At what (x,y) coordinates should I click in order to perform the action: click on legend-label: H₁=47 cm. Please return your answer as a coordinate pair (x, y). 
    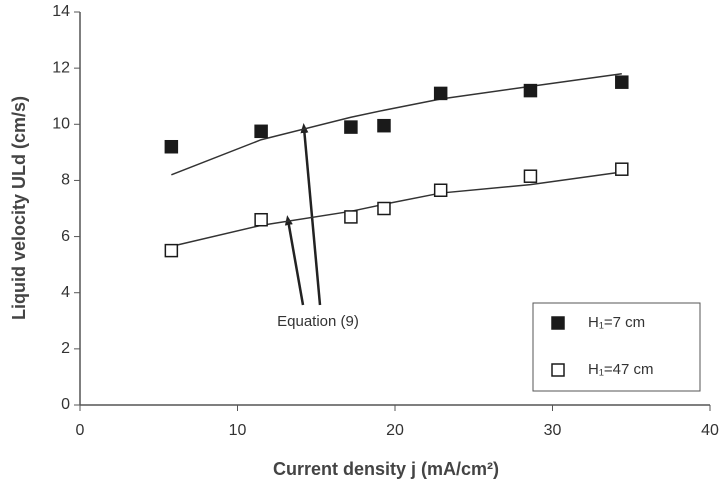
    Looking at the image, I should click on (621, 369).